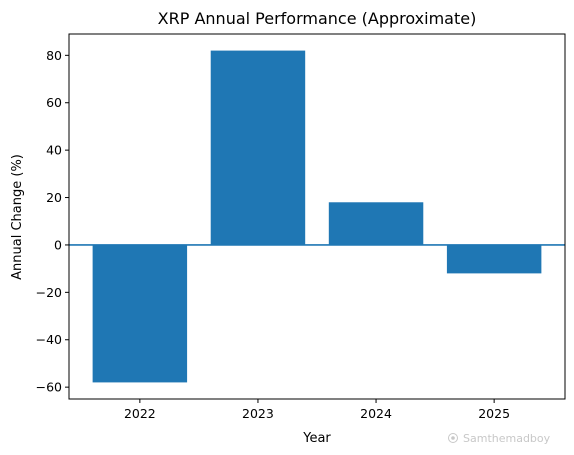 This screenshot has height=455, width=574. I want to click on y-tick-label: 80, so click(54, 55).